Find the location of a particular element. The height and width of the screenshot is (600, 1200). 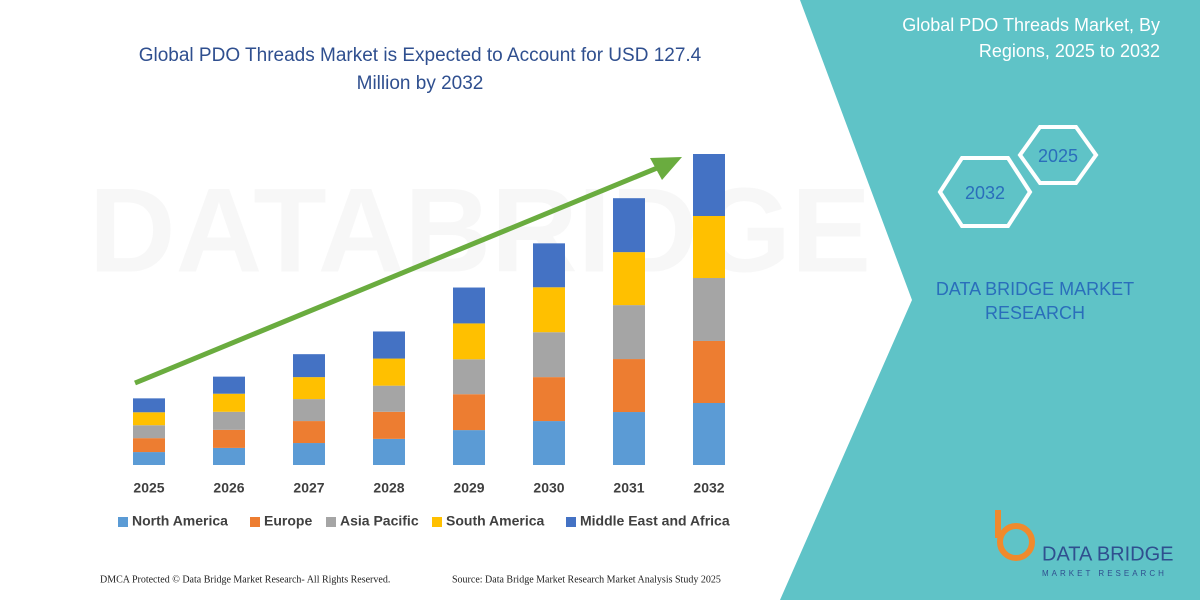

x-tick-label: 2032 is located at coordinates (708, 488).